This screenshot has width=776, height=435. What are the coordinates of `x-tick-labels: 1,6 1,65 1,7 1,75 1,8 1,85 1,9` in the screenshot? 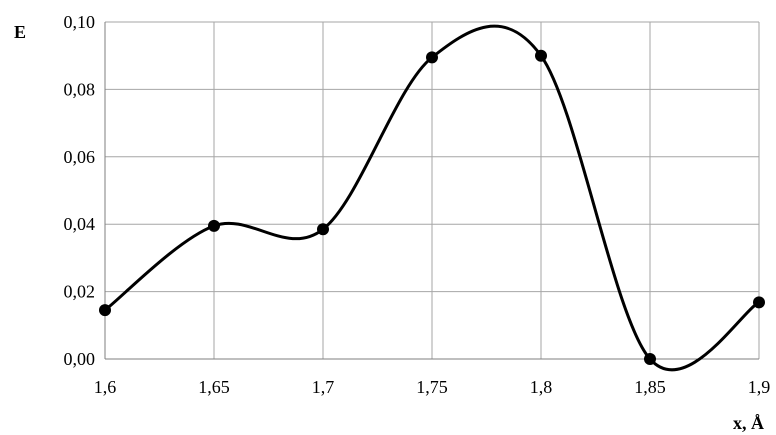 It's located at (432, 387).